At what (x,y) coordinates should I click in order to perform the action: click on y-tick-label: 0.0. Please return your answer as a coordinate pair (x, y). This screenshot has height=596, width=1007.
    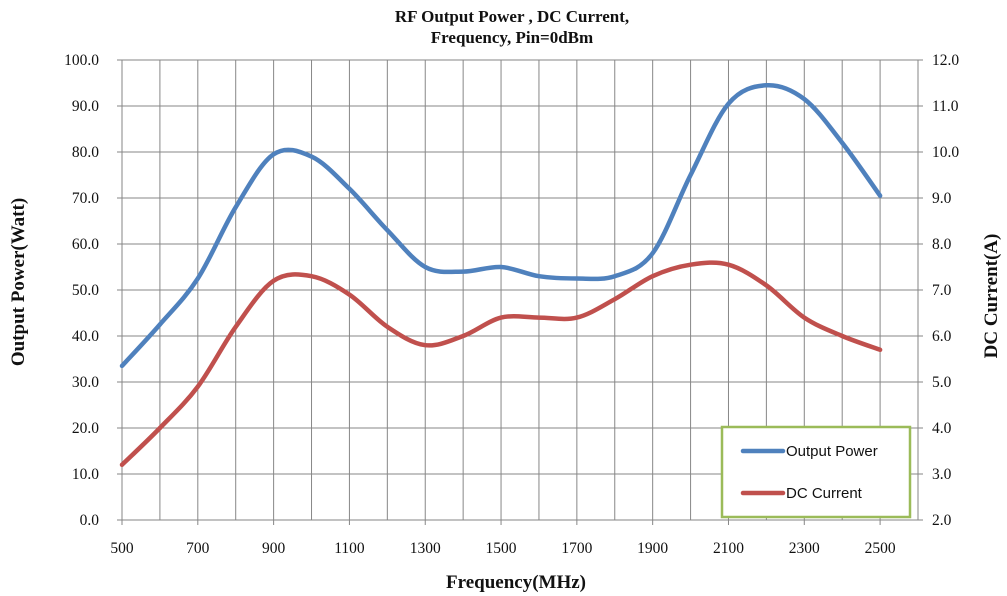
    Looking at the image, I should click on (90, 520).